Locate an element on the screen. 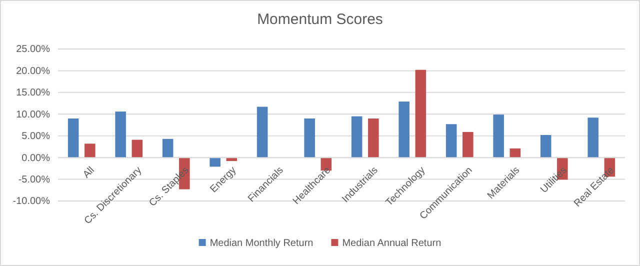 The width and height of the screenshot is (640, 266). y-tick-label: 20.00% is located at coordinates (33, 71).